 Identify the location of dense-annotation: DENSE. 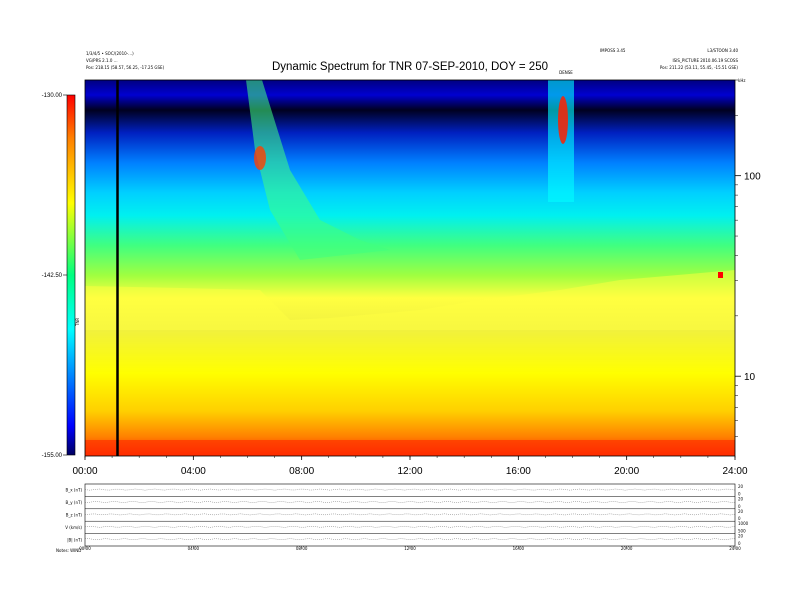
(566, 72).